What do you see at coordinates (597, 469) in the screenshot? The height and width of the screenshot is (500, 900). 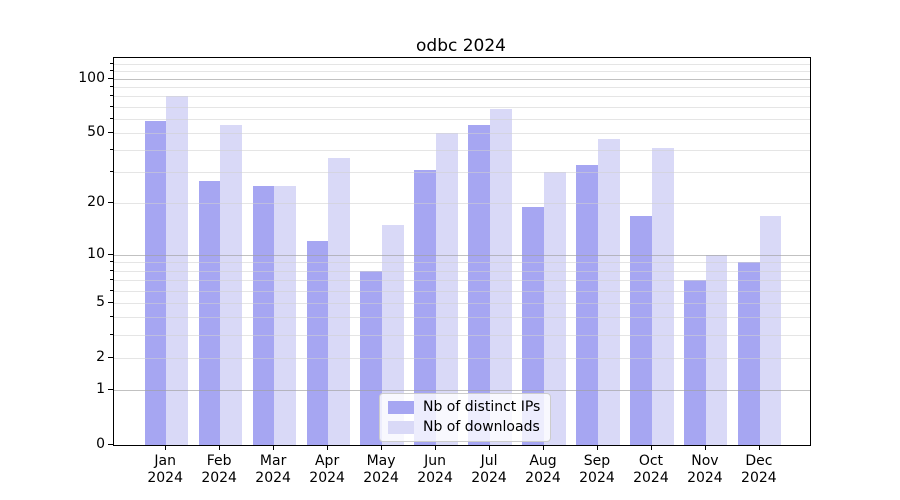 I see `x-tick-label-sep: Sep 2024` at bounding box center [597, 469].